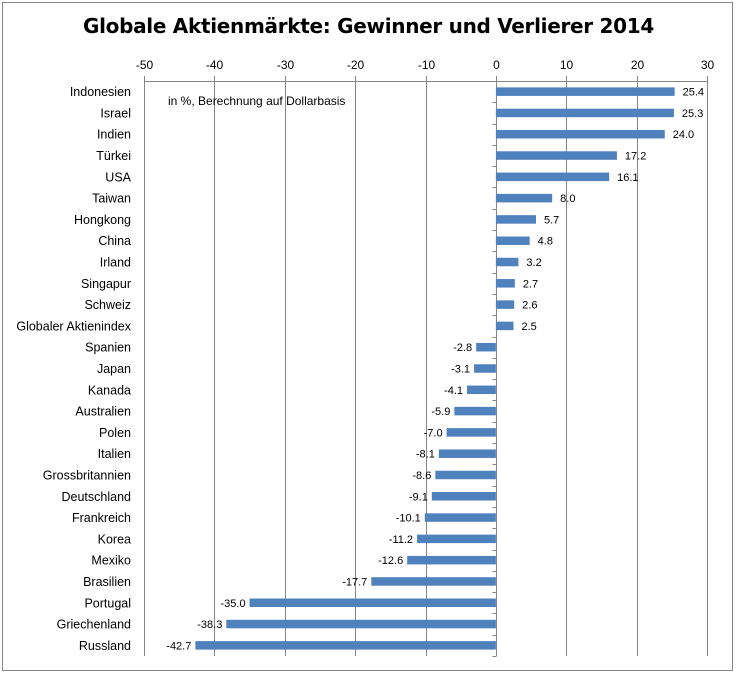 The width and height of the screenshot is (737, 675). What do you see at coordinates (215, 65) in the screenshot?
I see `x-tick-label: -40` at bounding box center [215, 65].